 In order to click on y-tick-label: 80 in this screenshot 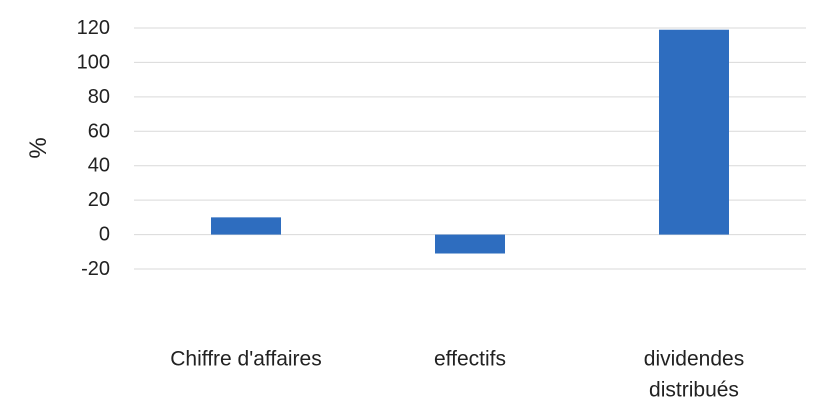, I will do `click(99, 97)`.